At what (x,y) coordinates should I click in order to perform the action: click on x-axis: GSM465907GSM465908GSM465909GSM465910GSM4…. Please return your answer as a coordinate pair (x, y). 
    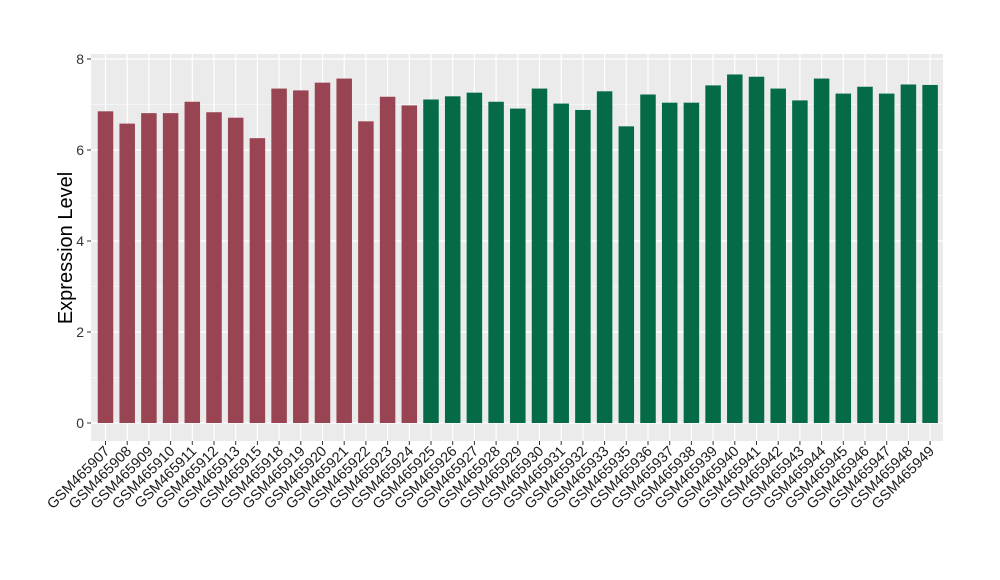
    Looking at the image, I should click on (491, 476).